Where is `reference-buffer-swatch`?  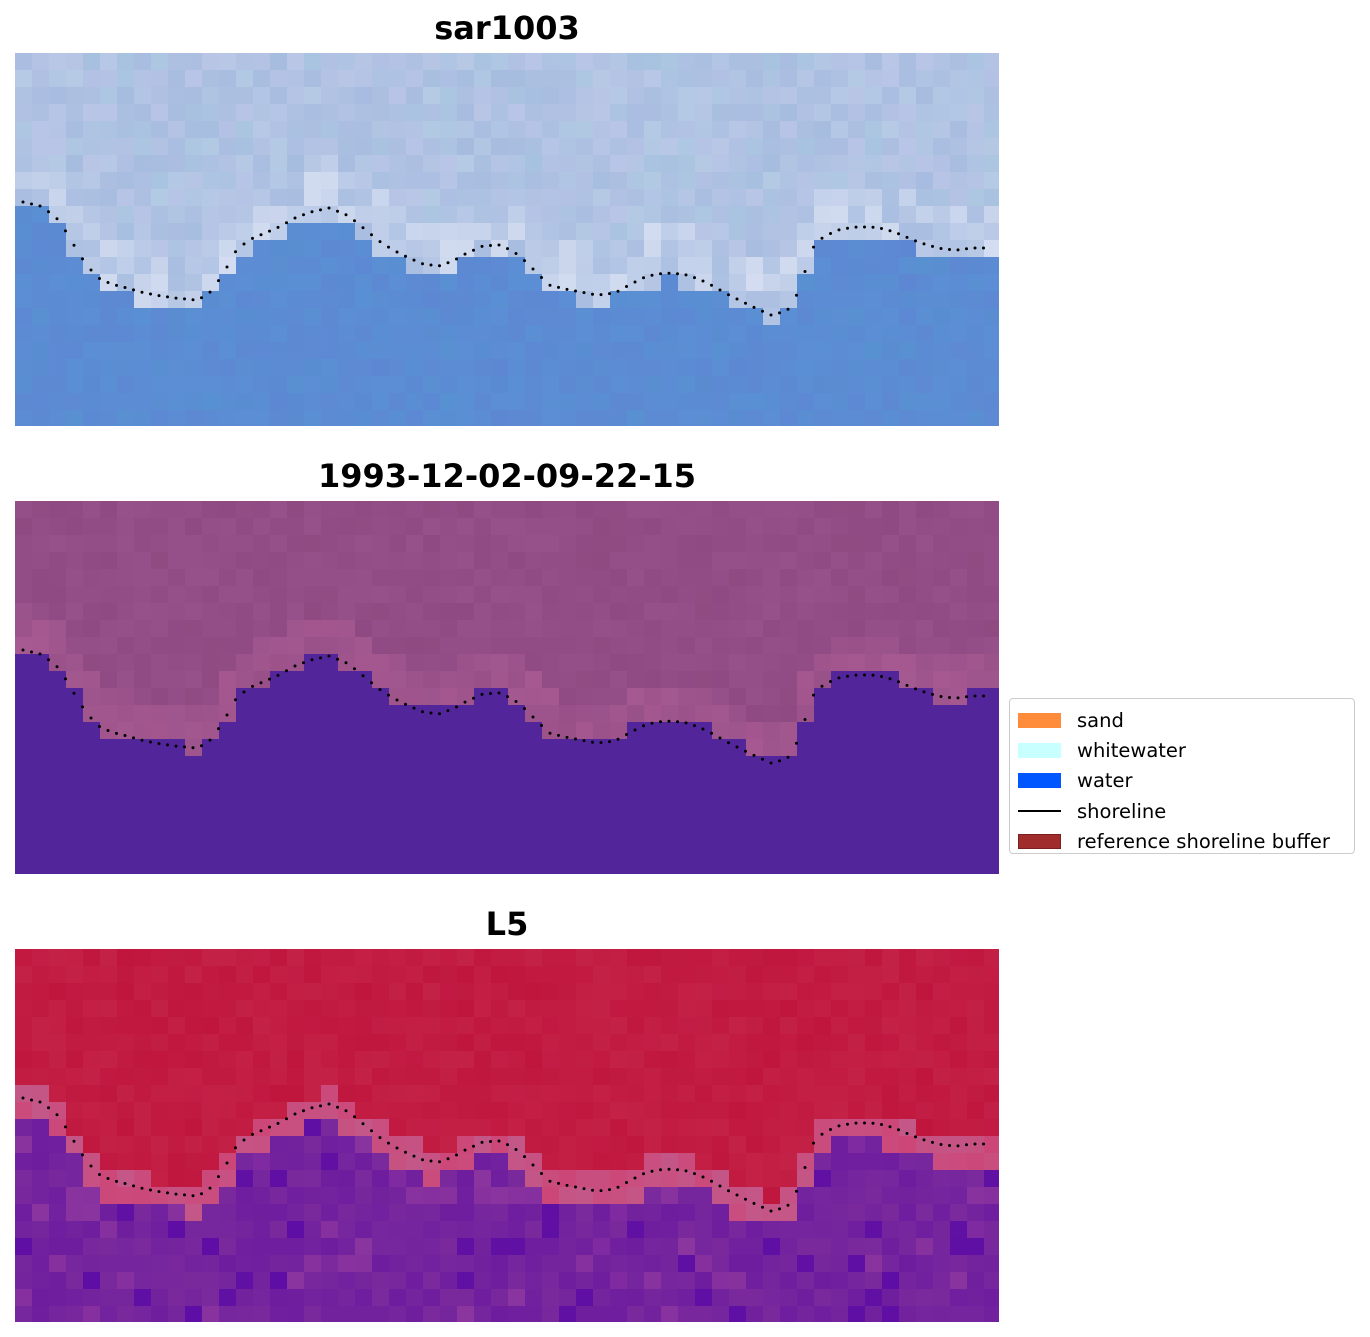 reference-buffer-swatch is located at coordinates (1039, 842).